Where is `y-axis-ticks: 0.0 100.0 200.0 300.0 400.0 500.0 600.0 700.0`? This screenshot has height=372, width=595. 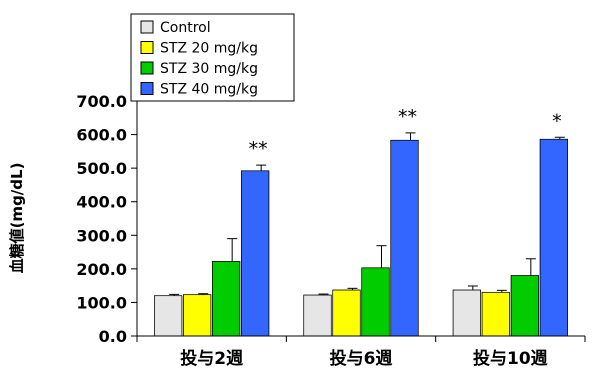
y-axis-ticks: 0.0 100.0 200.0 300.0 400.0 500.0 600.0 700.0 is located at coordinates (106, 219).